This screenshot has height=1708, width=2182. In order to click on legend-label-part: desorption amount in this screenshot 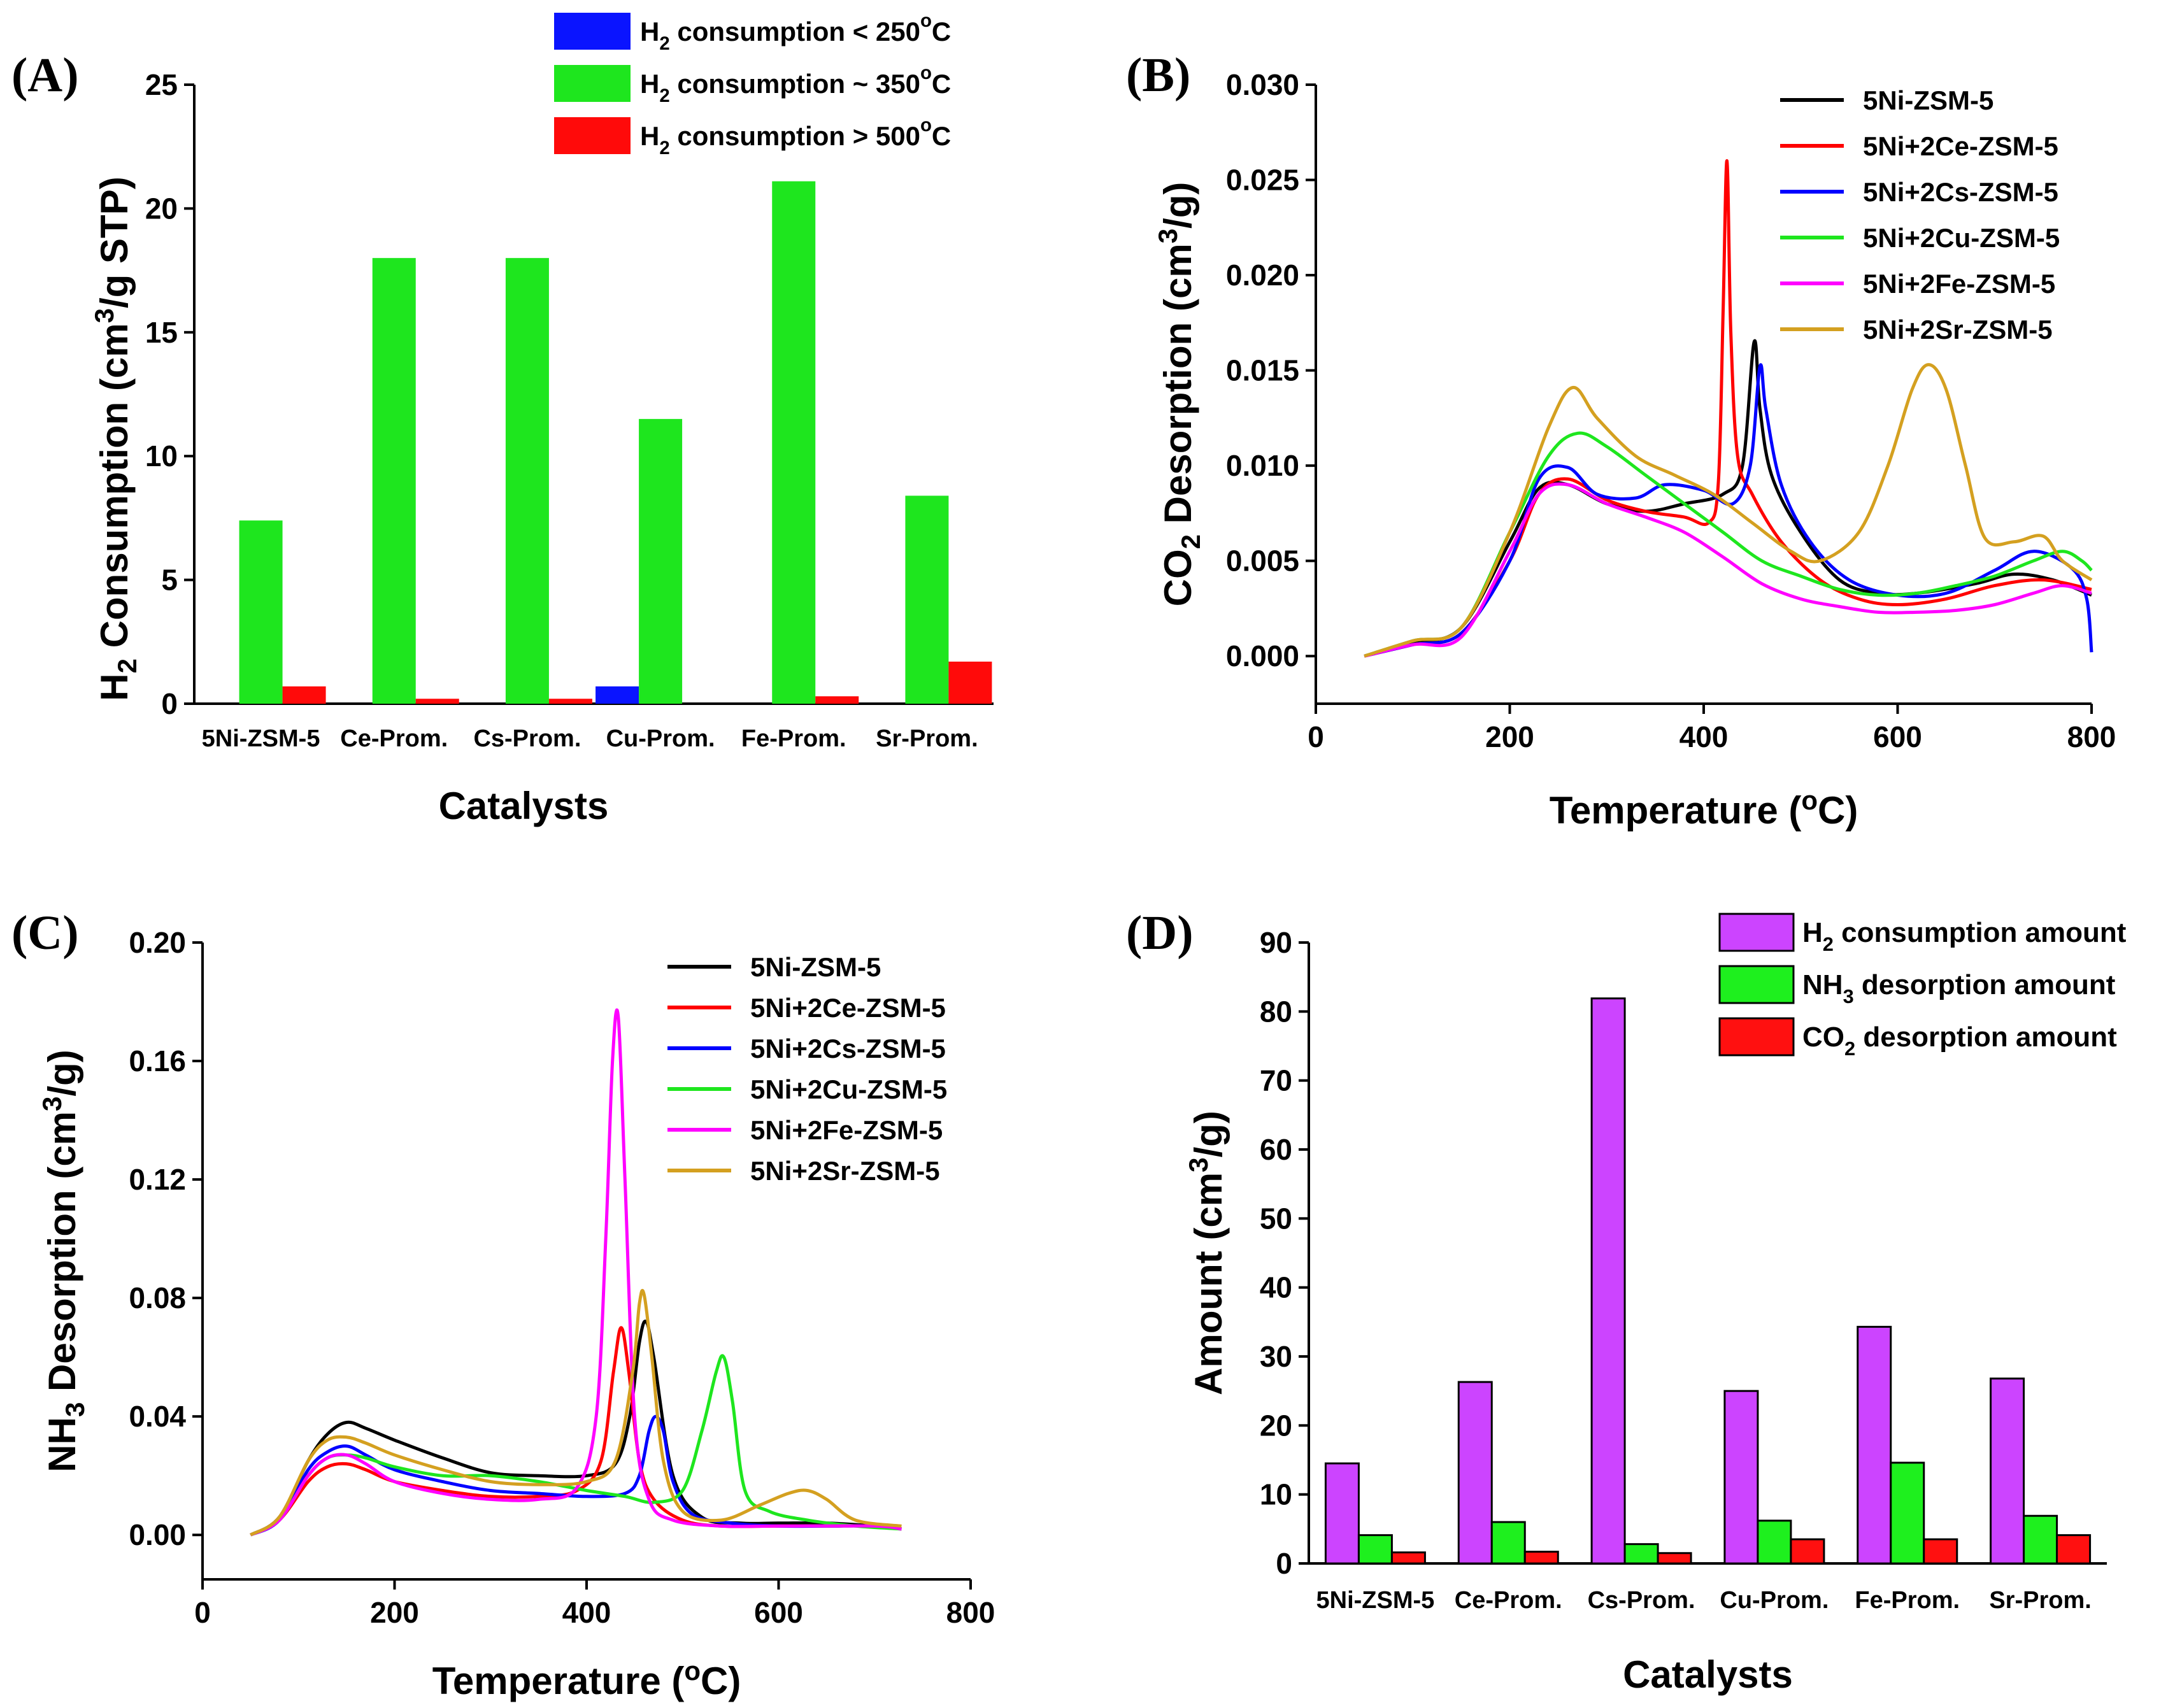, I will do `click(1985, 984)`.